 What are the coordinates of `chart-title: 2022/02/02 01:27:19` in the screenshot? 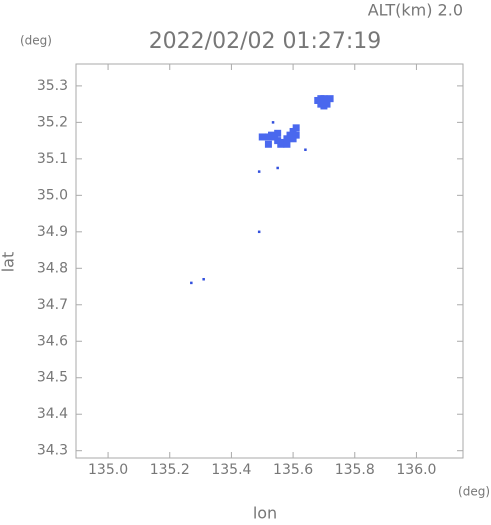 It's located at (265, 41).